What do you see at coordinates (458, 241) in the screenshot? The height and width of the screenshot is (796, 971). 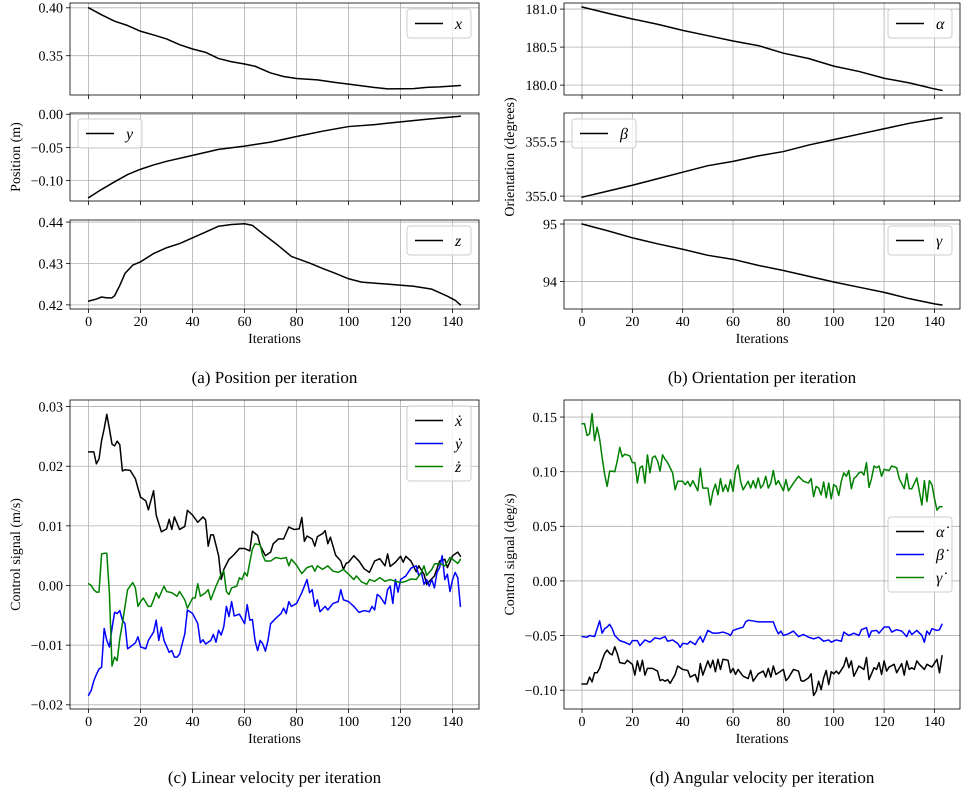 I see `legend-label: z` at bounding box center [458, 241].